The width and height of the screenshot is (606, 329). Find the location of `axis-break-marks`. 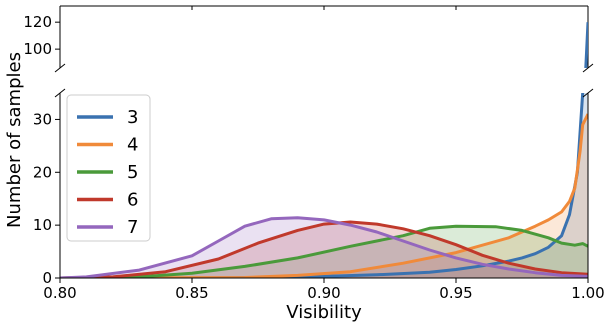

axis-break-marks is located at coordinates (324, 80).